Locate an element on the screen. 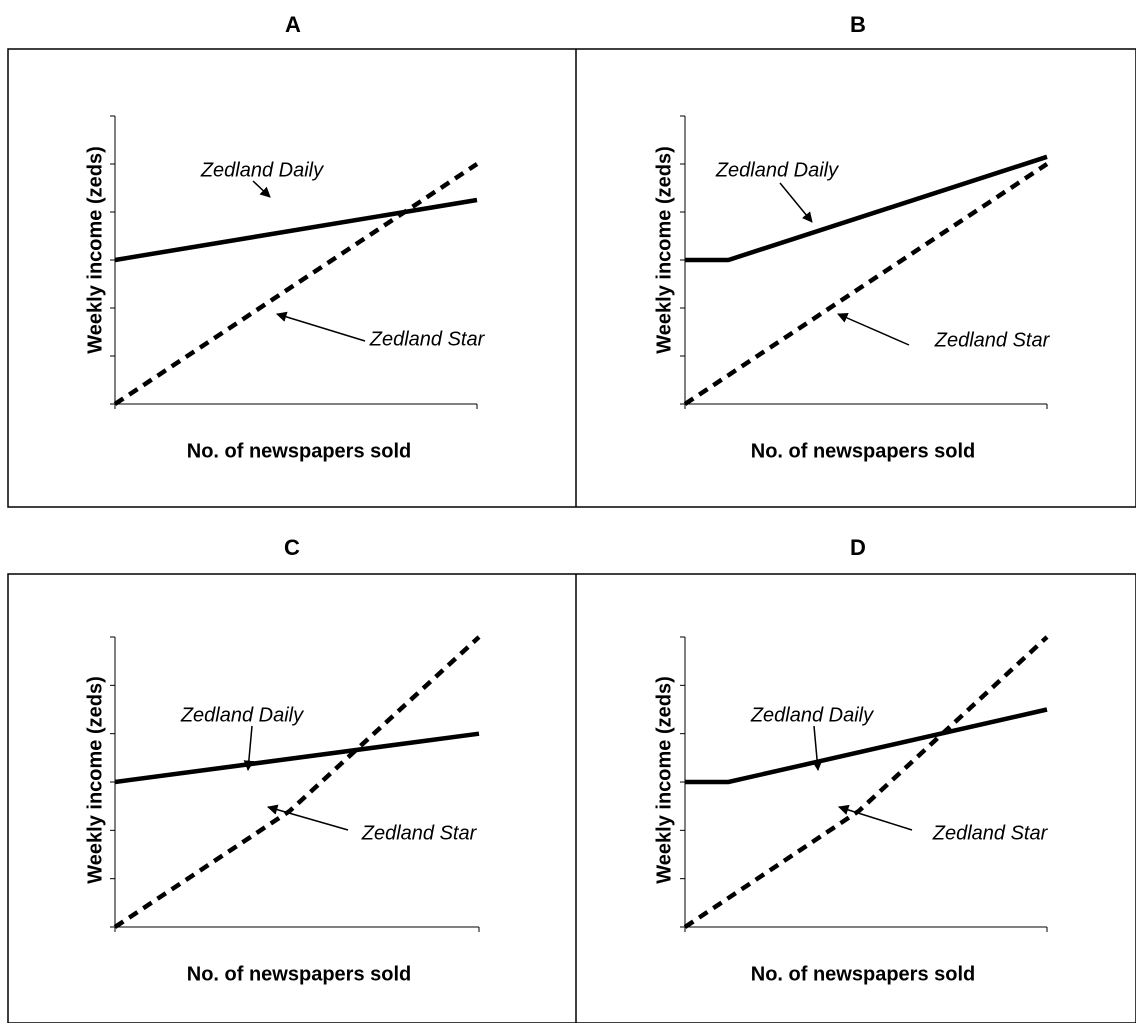 Image resolution: width=1136 pixels, height=1023 pixels. panel-a-arrow-zedland-daily is located at coordinates (261, 189).